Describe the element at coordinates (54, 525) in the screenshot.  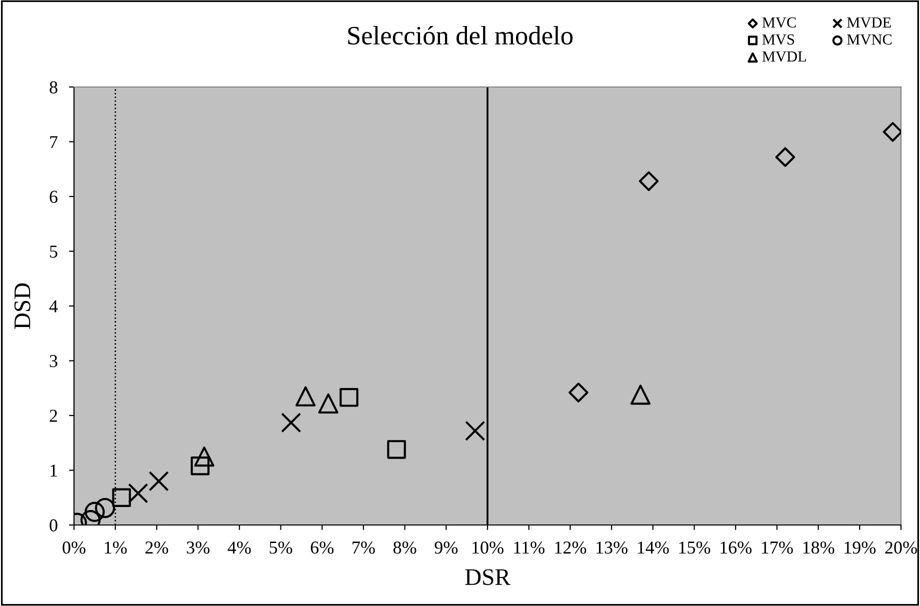
I see `y-tick-label: 0` at that location.